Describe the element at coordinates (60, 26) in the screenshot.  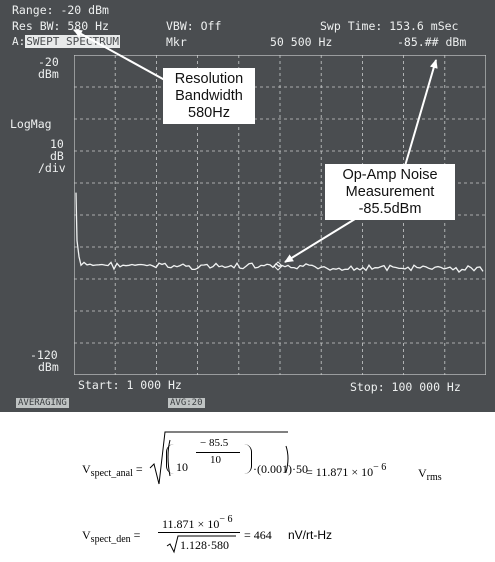
I see `res-bw-readout: Res BW: 580 Hz` at that location.